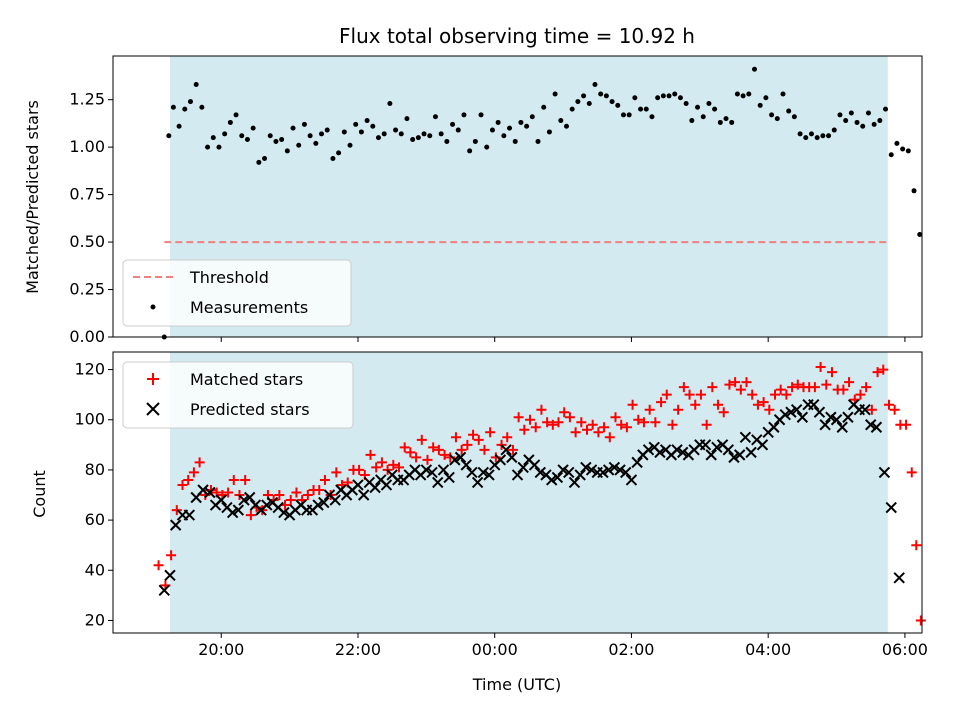 The width and height of the screenshot is (960, 724). Describe the element at coordinates (238, 395) in the screenshot. I see `bottom-legend-box` at that location.